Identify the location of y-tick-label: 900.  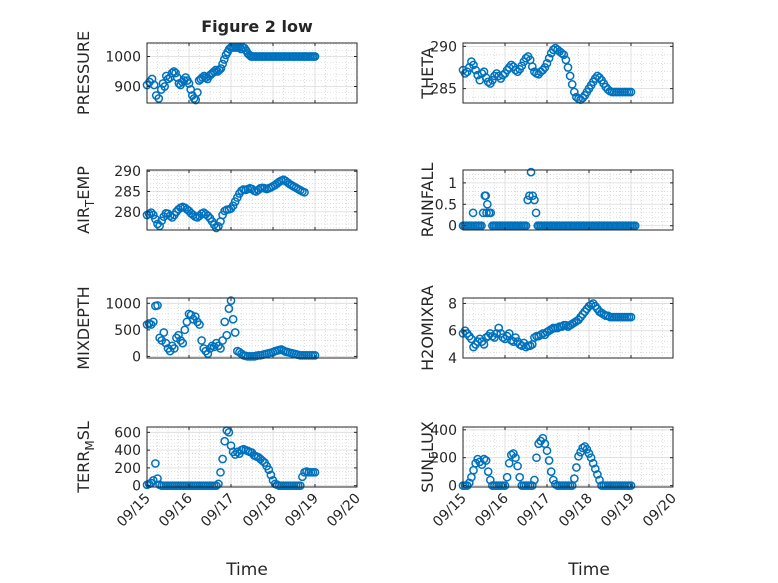
(127, 88).